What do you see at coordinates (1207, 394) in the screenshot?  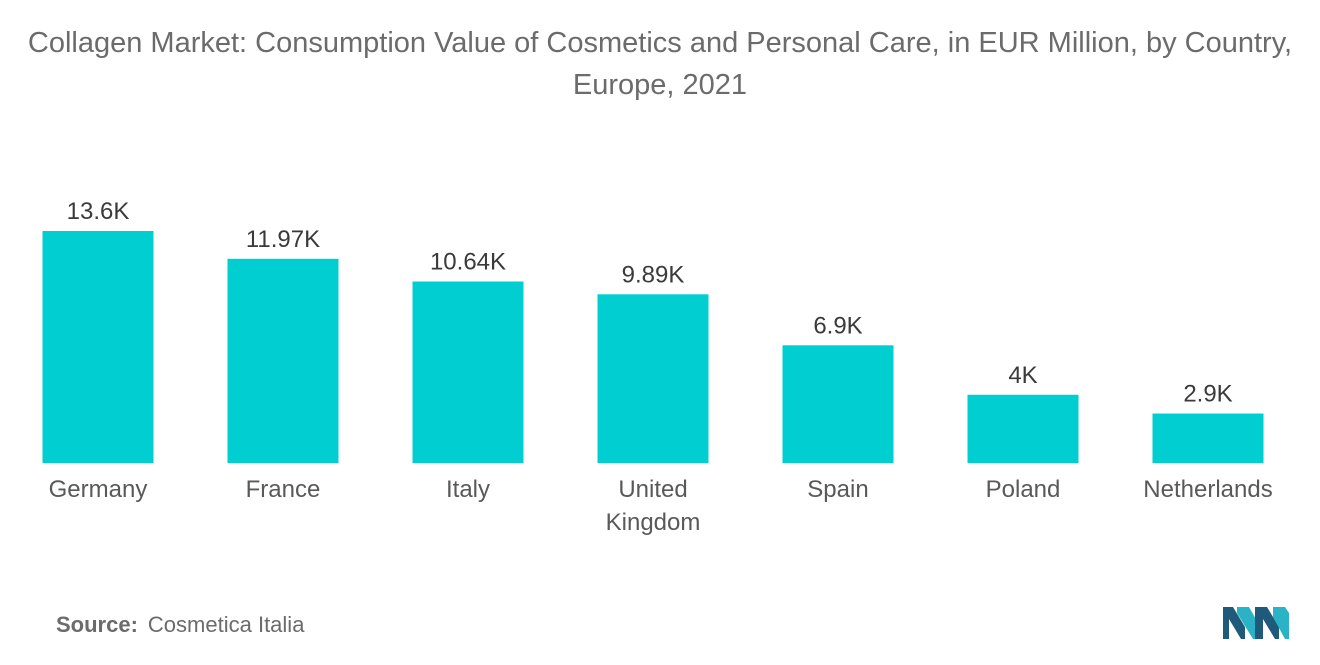 I see `value-label: 2.9K` at bounding box center [1207, 394].